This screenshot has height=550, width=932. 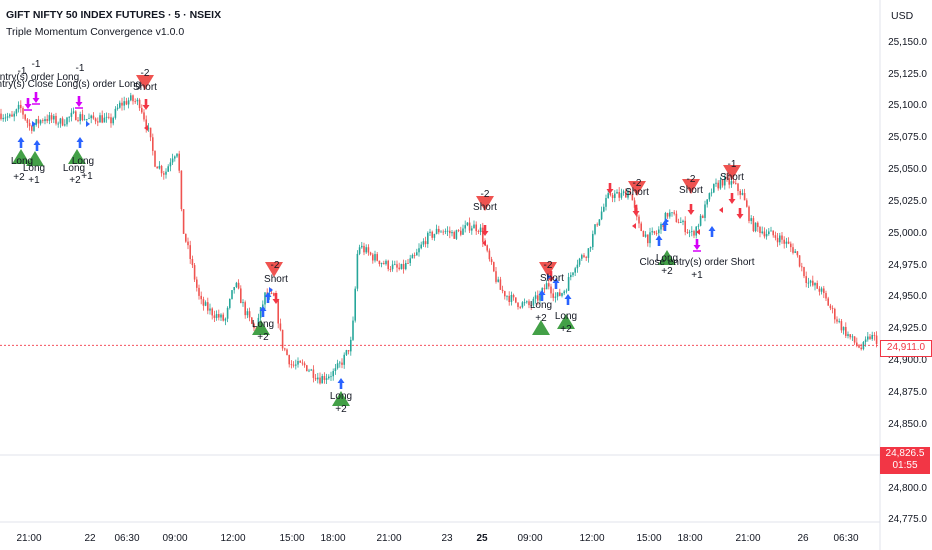 I want to click on arrow-up-icon, so click(x=568, y=299).